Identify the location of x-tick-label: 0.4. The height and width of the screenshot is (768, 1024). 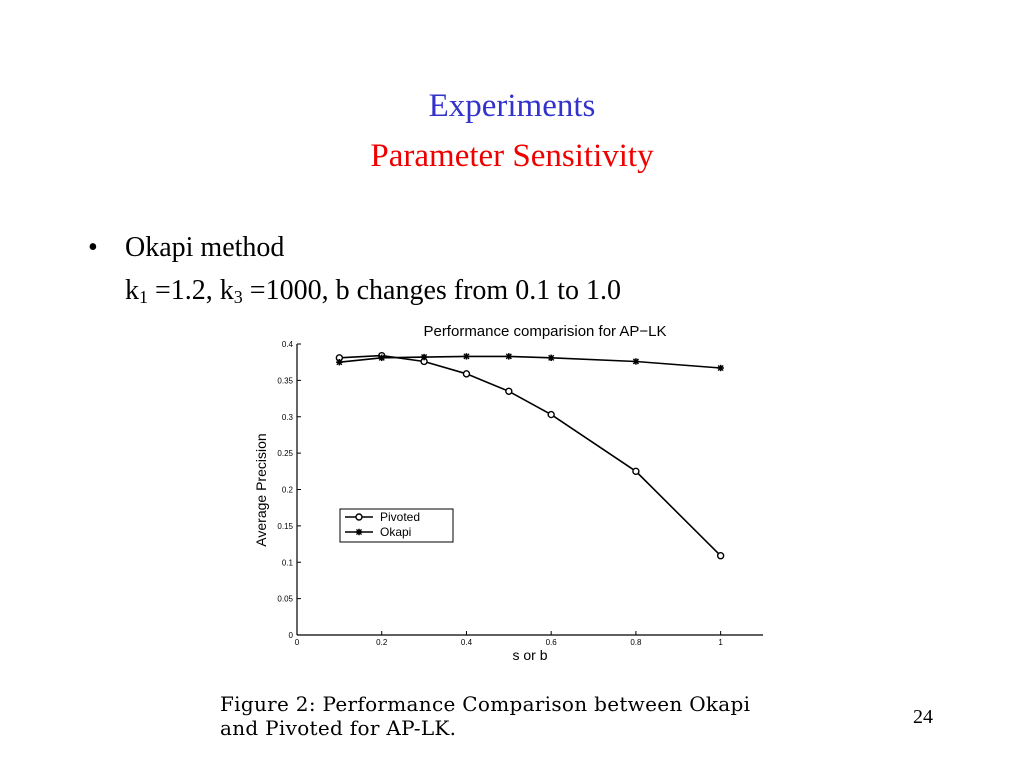
(467, 642).